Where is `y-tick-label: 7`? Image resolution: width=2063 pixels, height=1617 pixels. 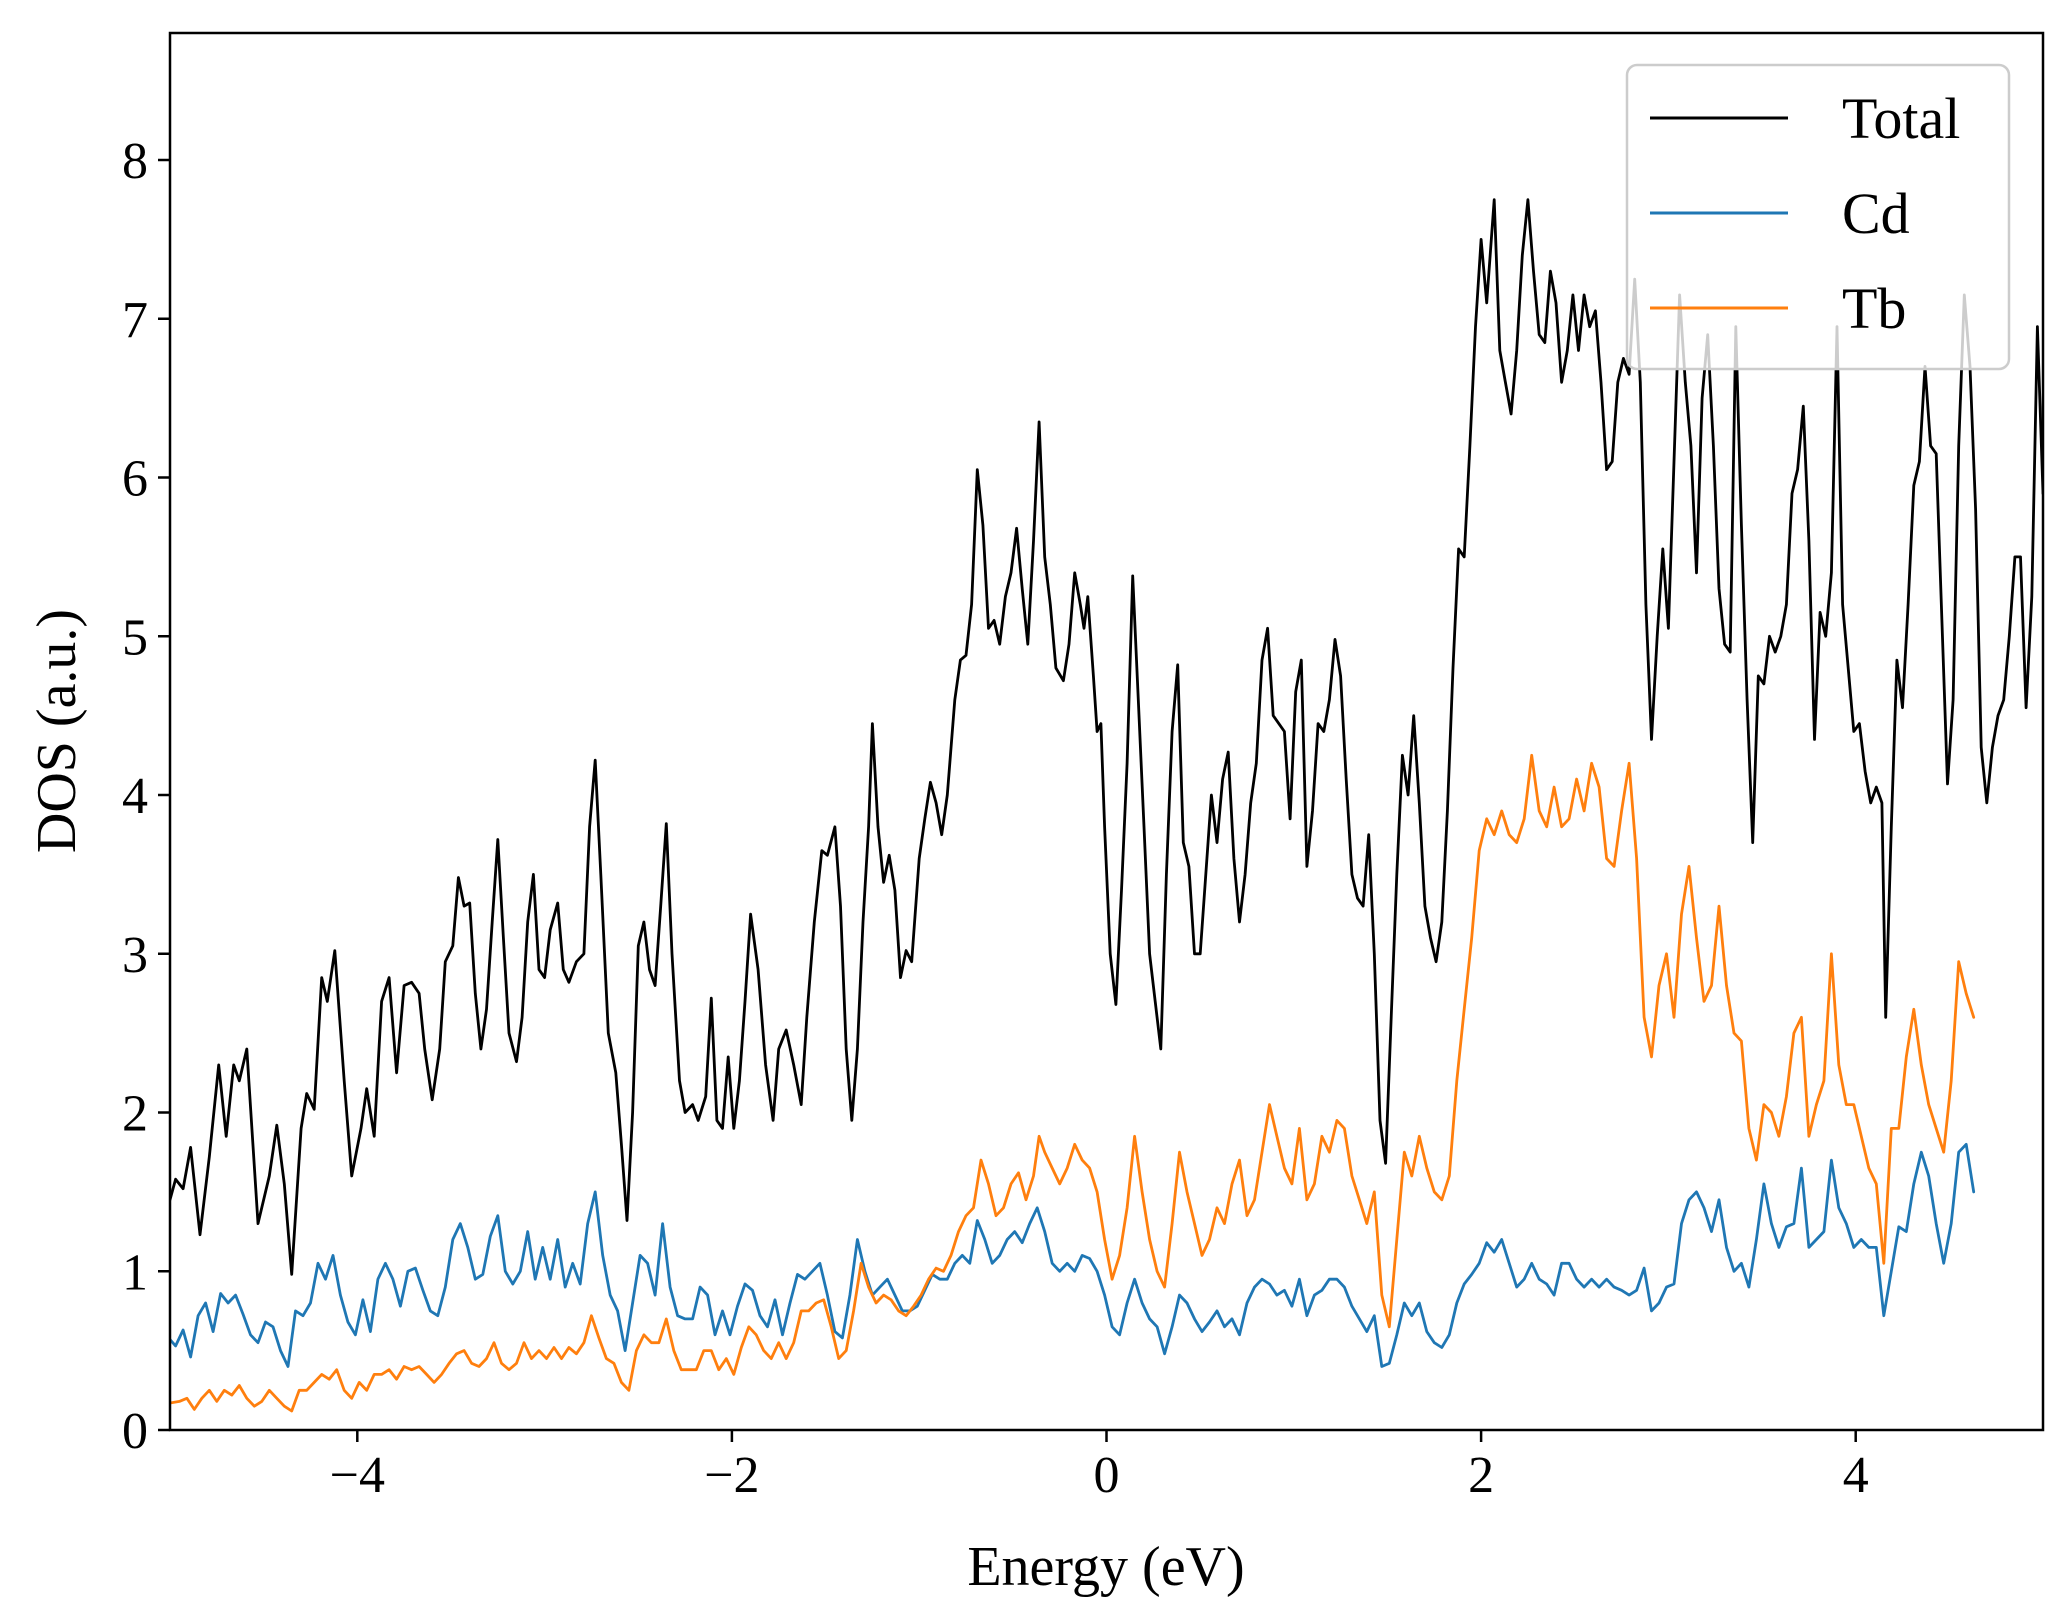 y-tick-label: 7 is located at coordinates (135, 320).